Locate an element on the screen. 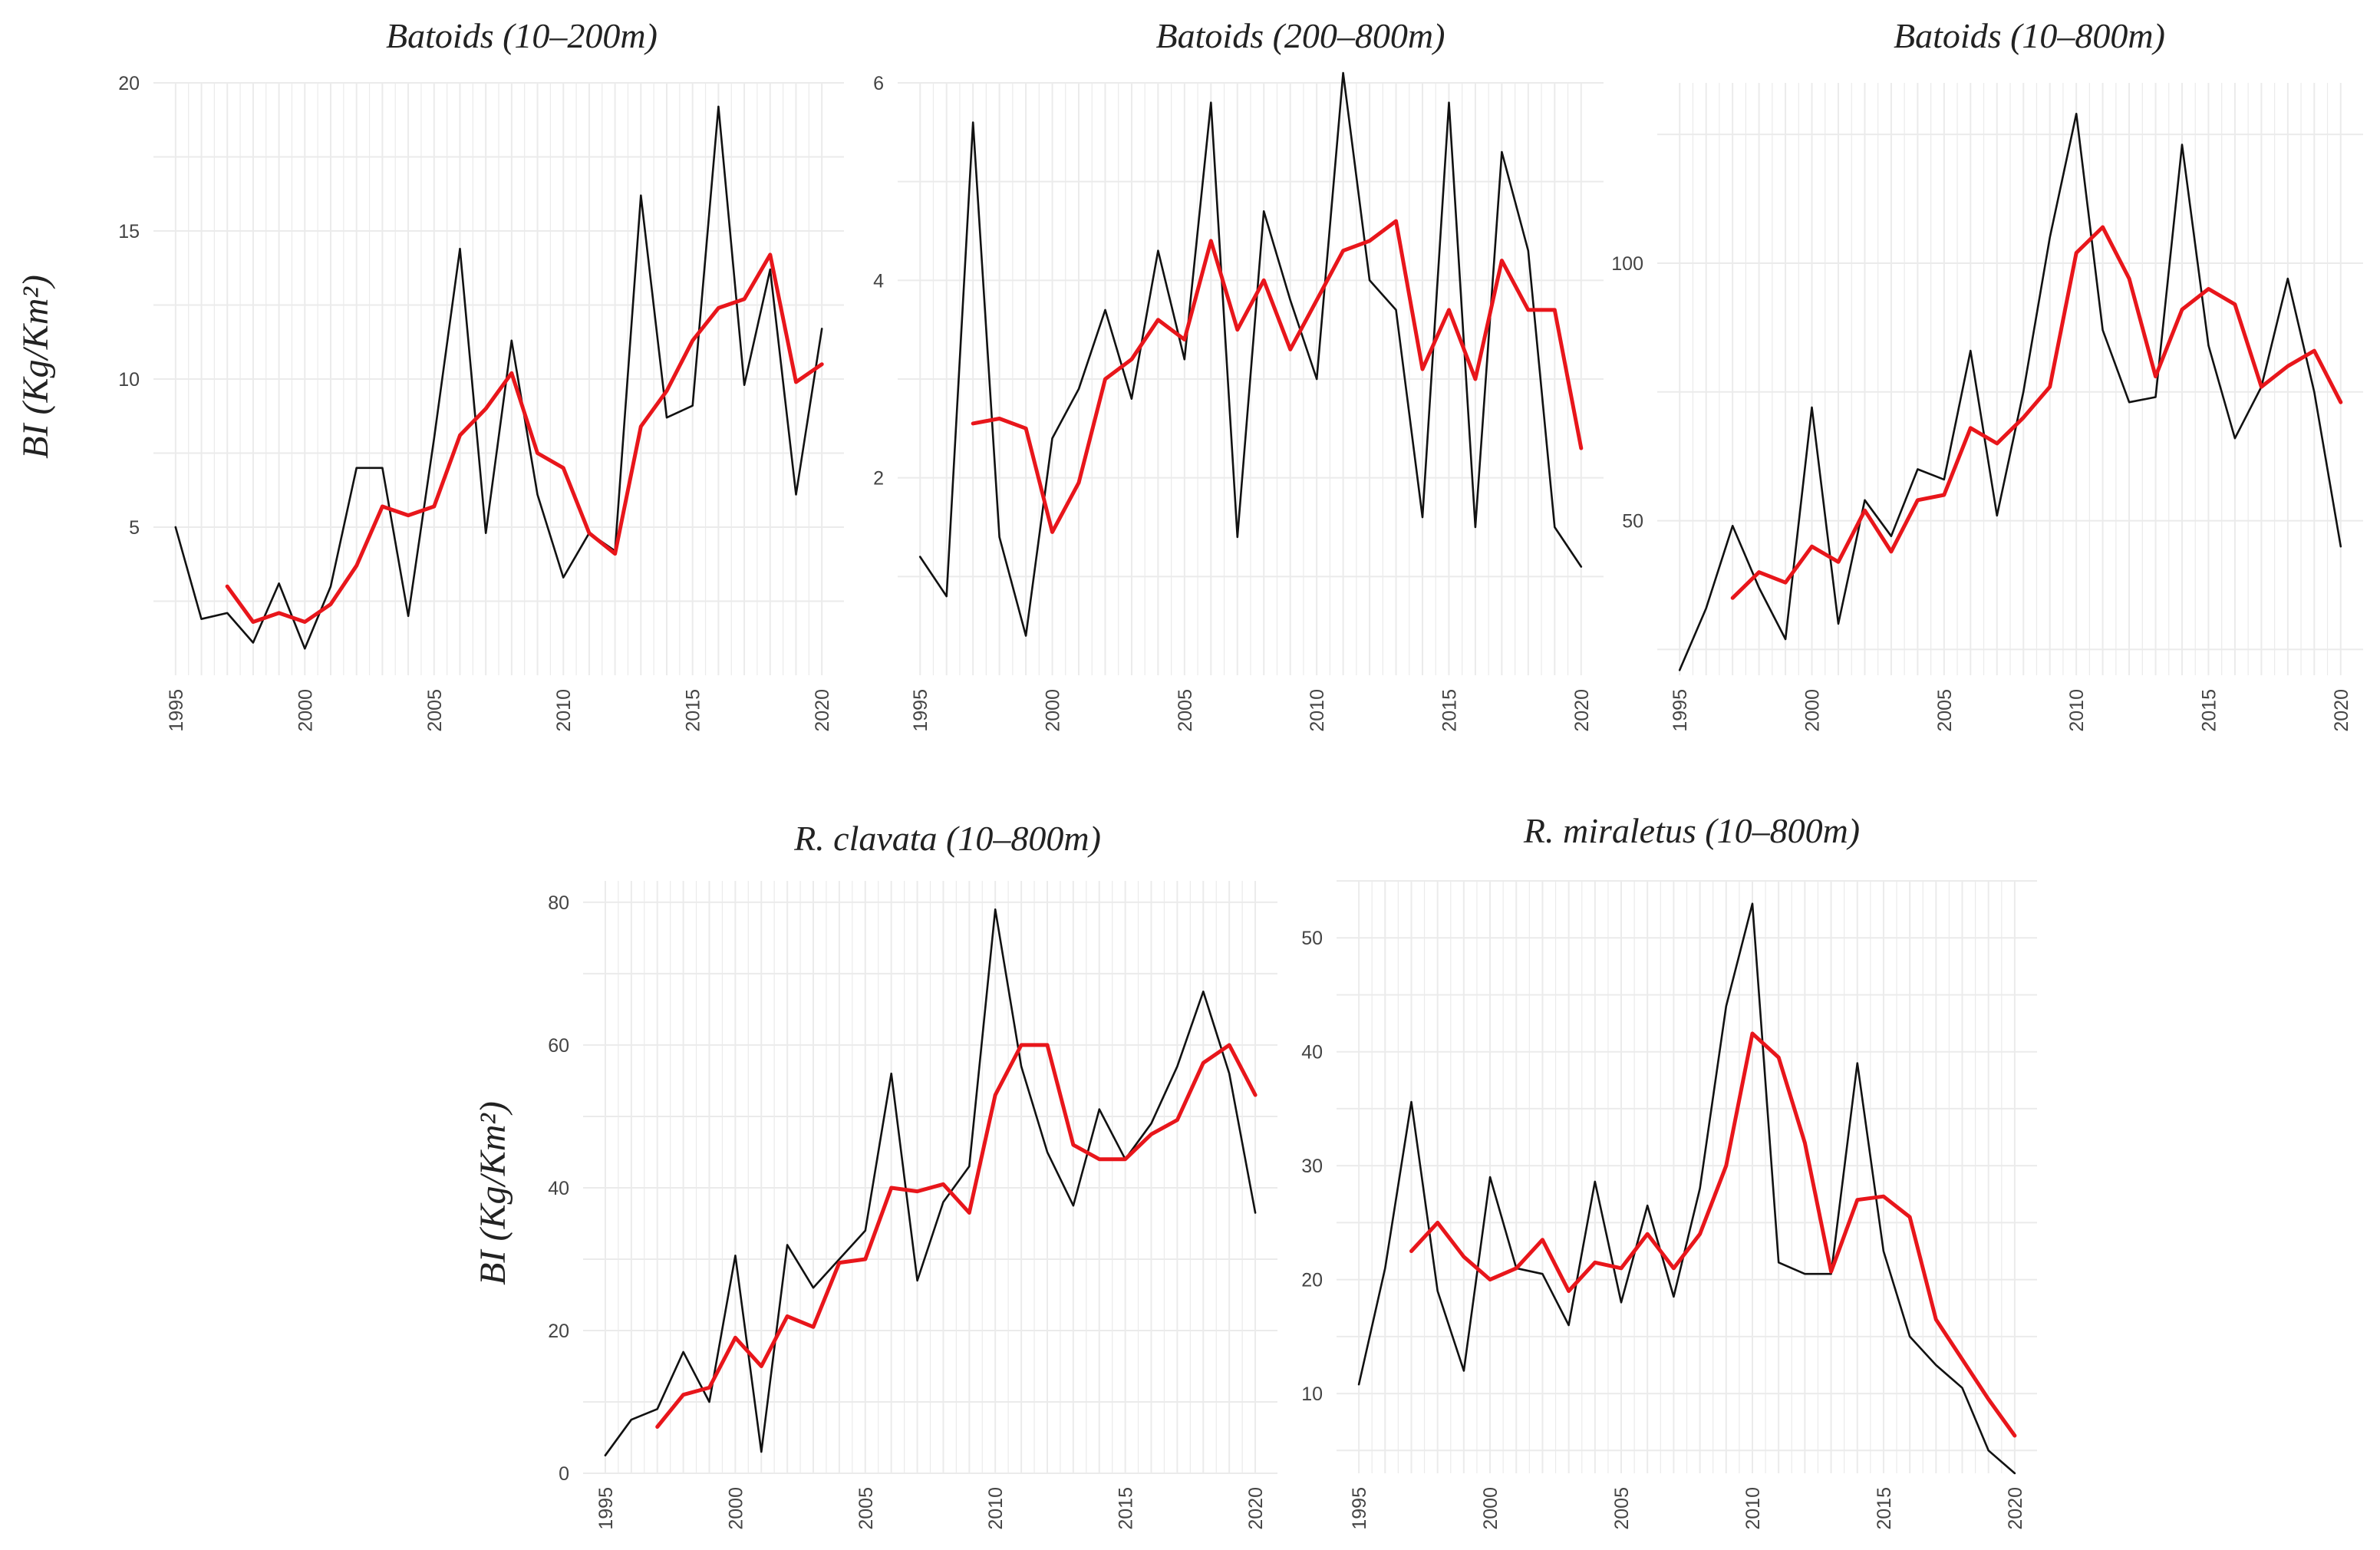  panel-title: Batoids (200–800m) is located at coordinates (1300, 35).